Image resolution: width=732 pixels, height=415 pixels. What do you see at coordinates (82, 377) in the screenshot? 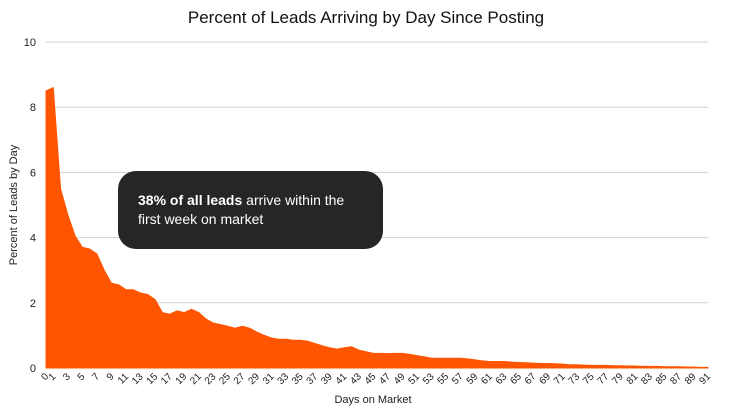
I see `x-tick-label: 5` at bounding box center [82, 377].